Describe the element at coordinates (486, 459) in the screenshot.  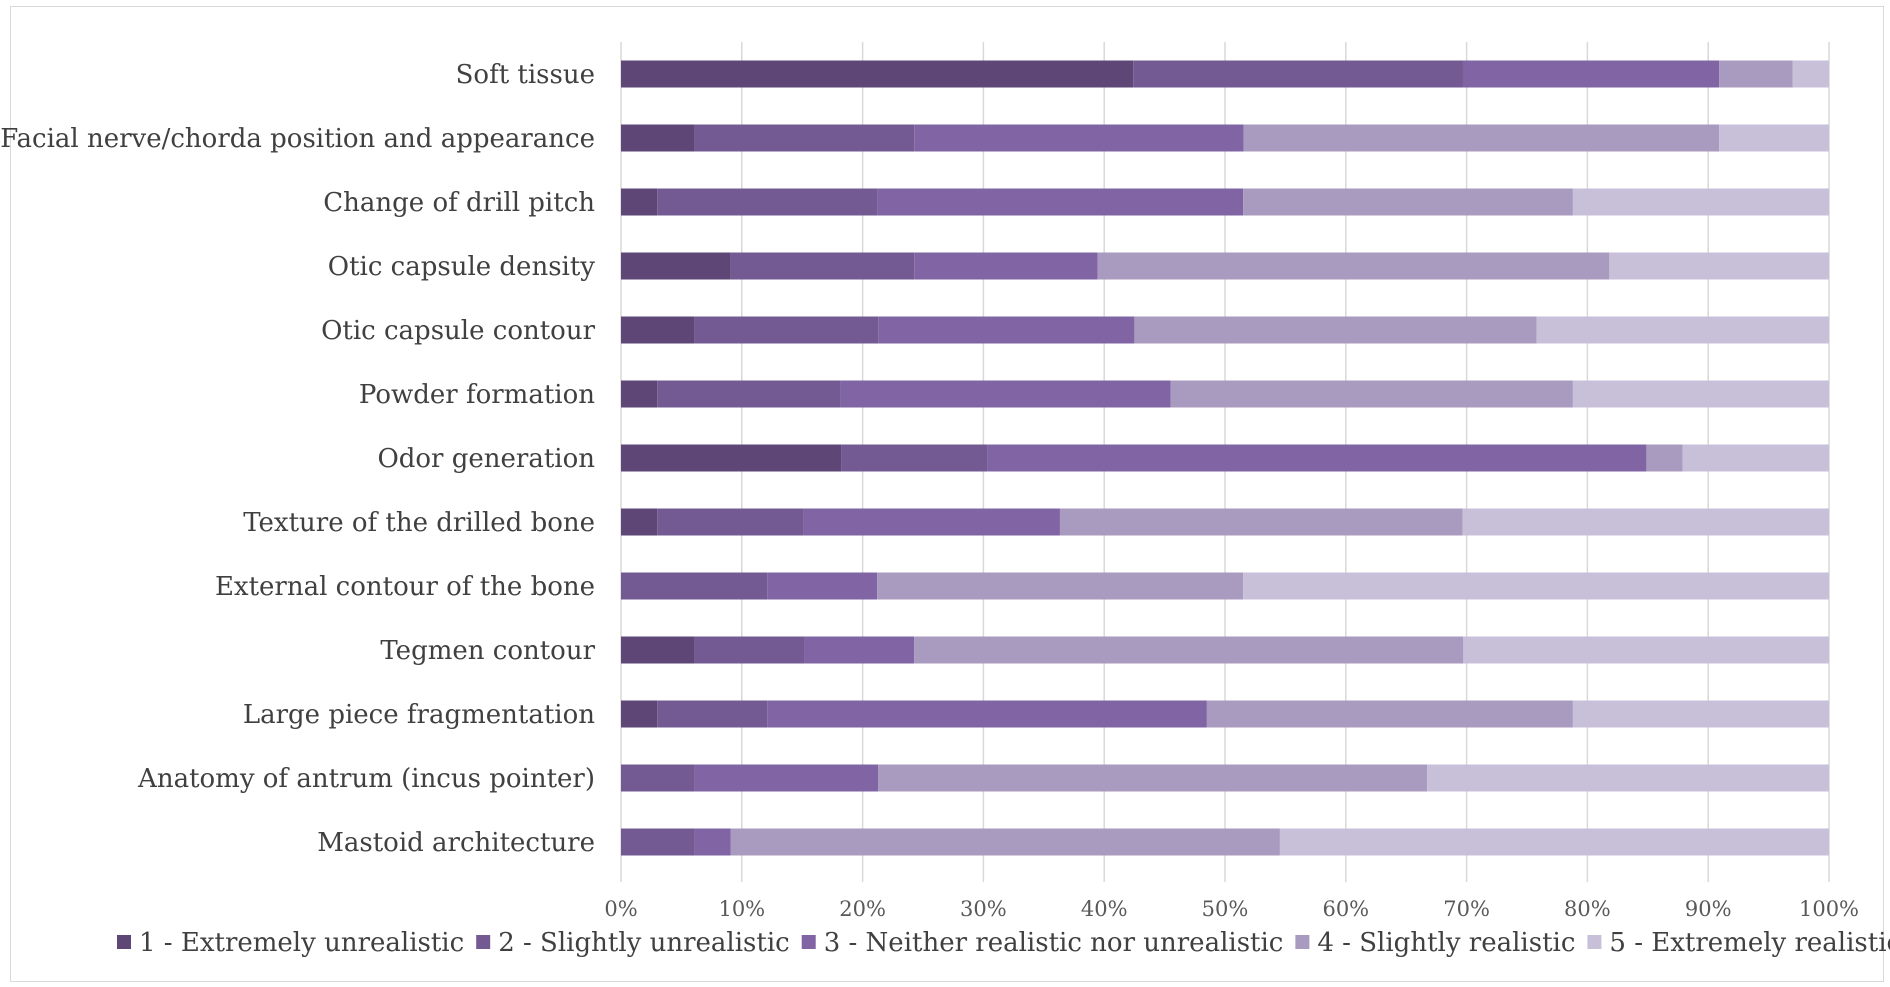
I see `category-label: Odor generation` at that location.